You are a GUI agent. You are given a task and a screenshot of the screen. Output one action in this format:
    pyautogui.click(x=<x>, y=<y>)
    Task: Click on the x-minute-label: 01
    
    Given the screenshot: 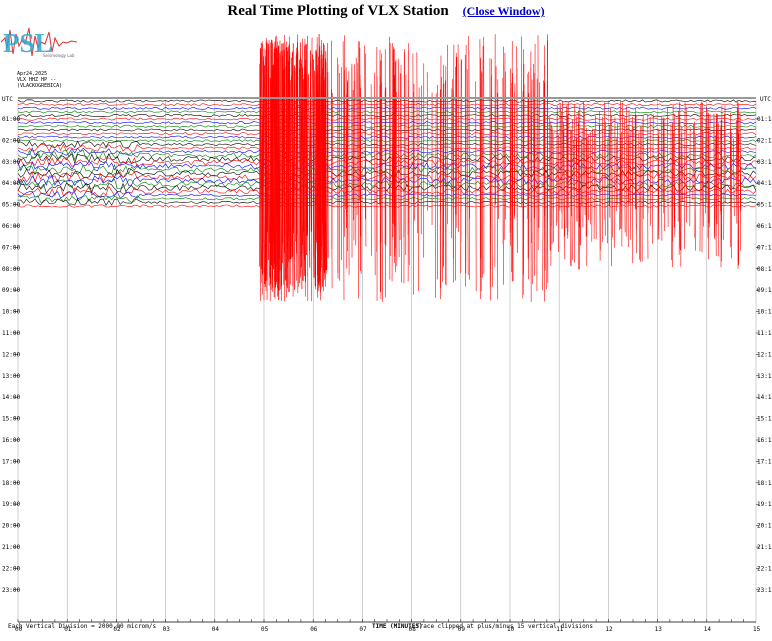 What is the action you would take?
    pyautogui.click(x=68, y=629)
    